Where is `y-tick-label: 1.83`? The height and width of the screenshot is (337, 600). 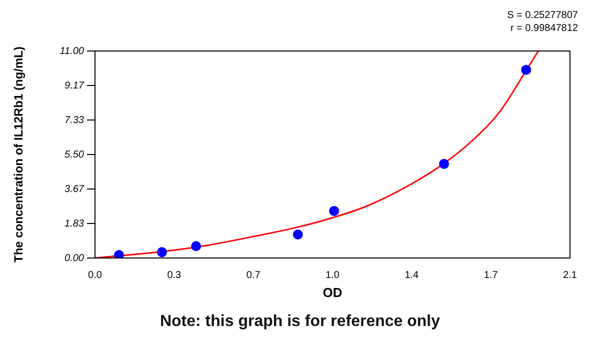 y-tick-label: 1.83 is located at coordinates (74, 224).